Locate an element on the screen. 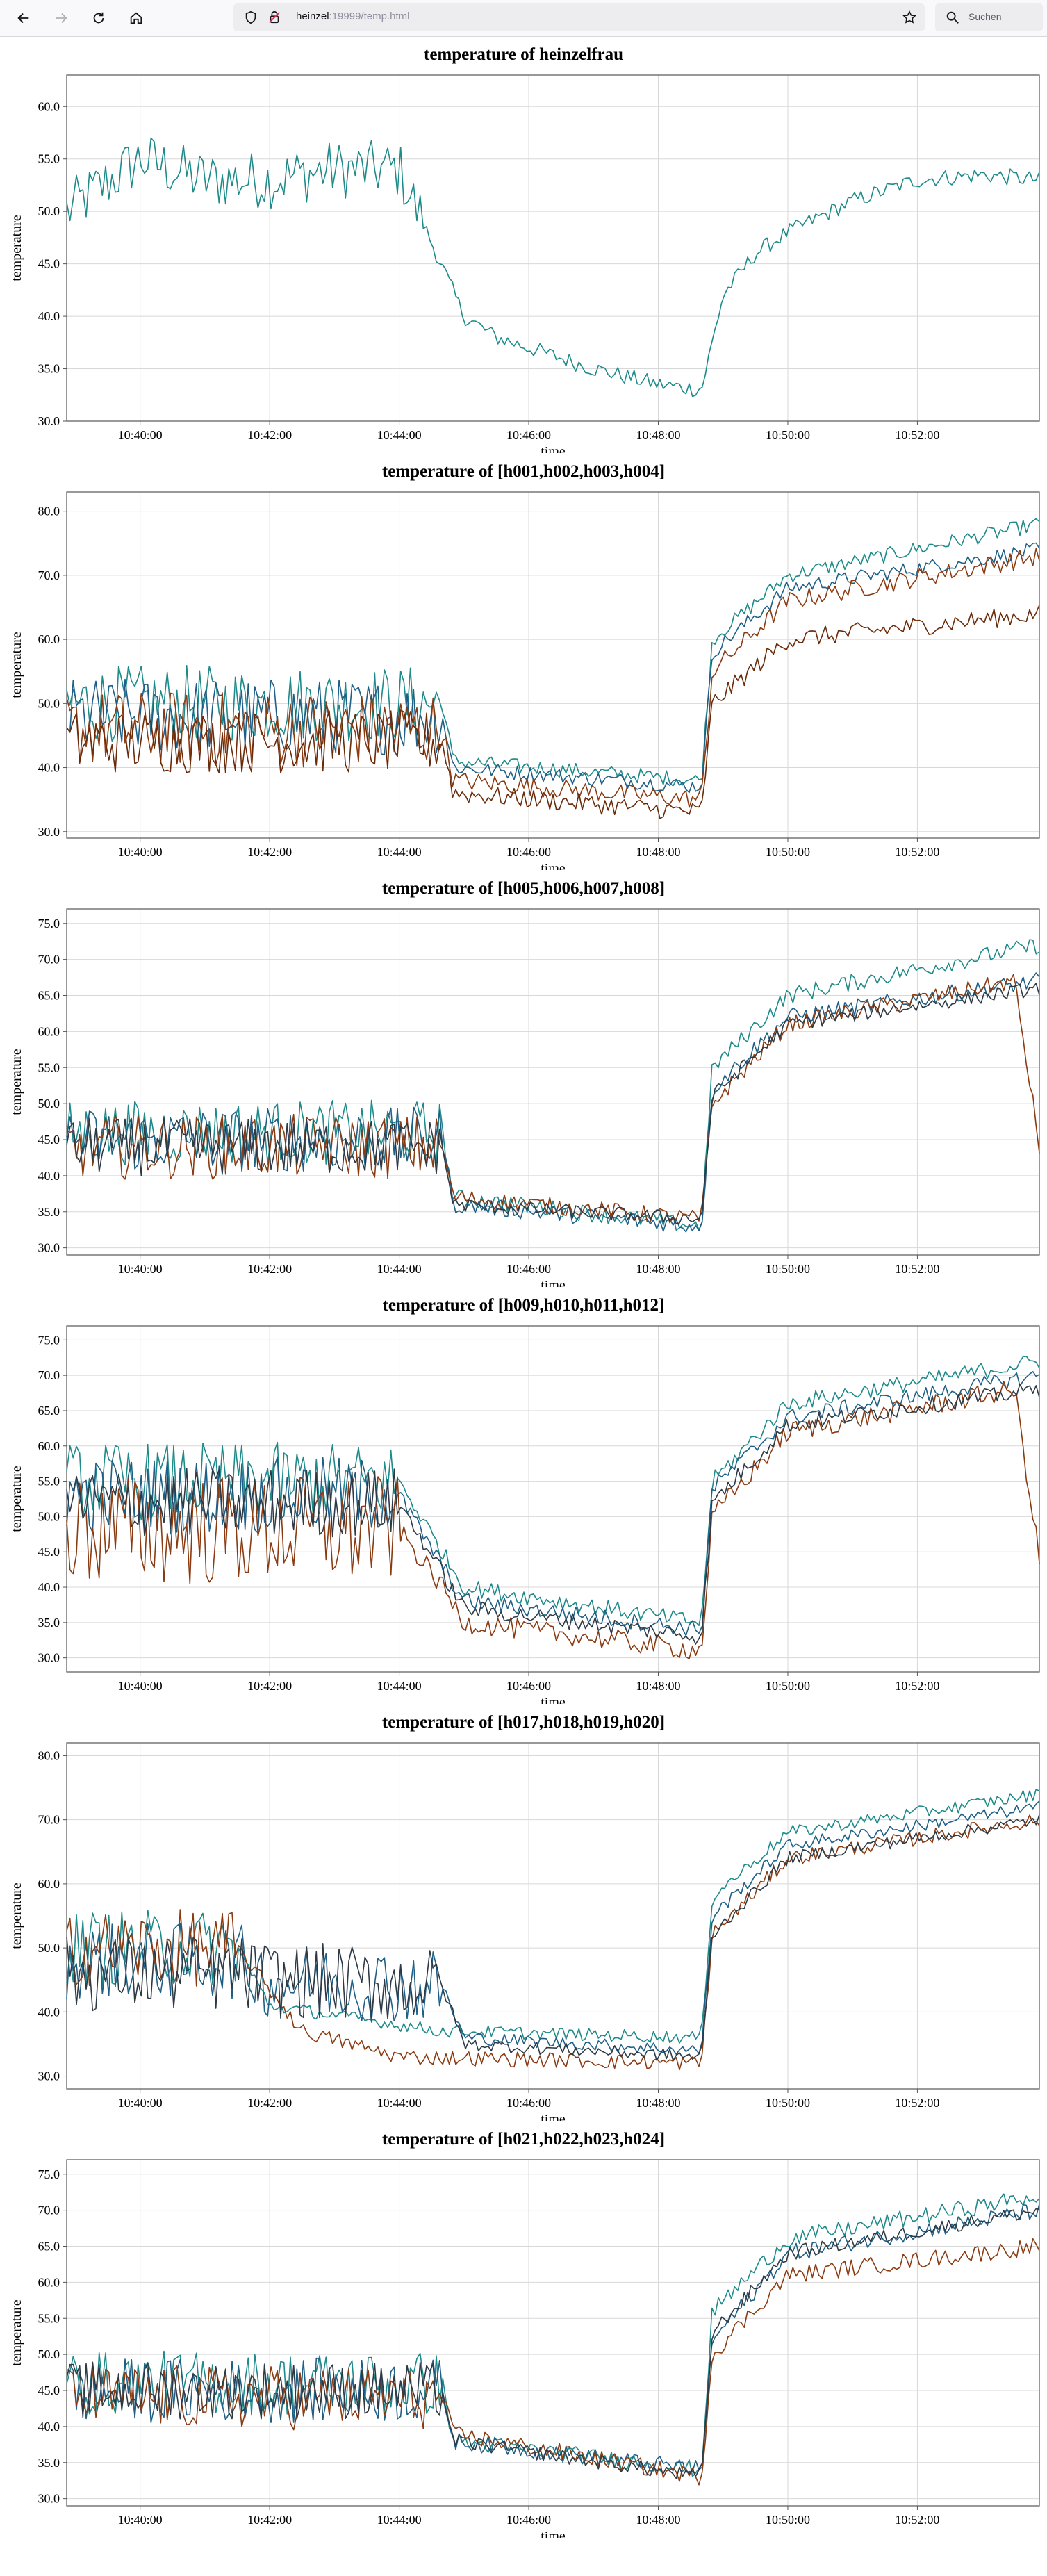 The image size is (1047, 2576). home-button is located at coordinates (136, 18).